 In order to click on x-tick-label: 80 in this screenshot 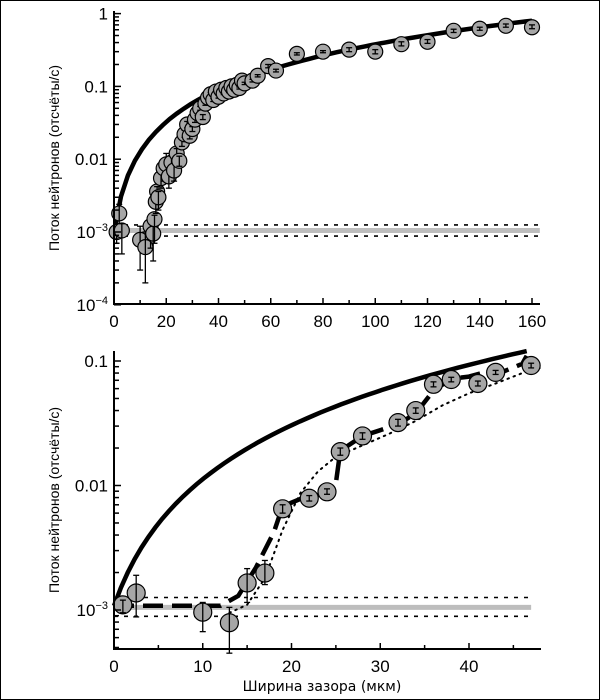, I will do `click(323, 321)`.